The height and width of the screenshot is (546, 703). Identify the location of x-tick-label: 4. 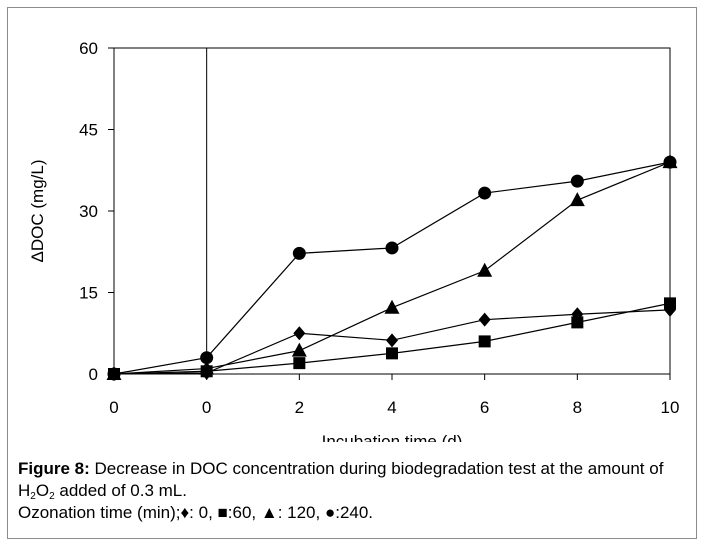
(391, 407).